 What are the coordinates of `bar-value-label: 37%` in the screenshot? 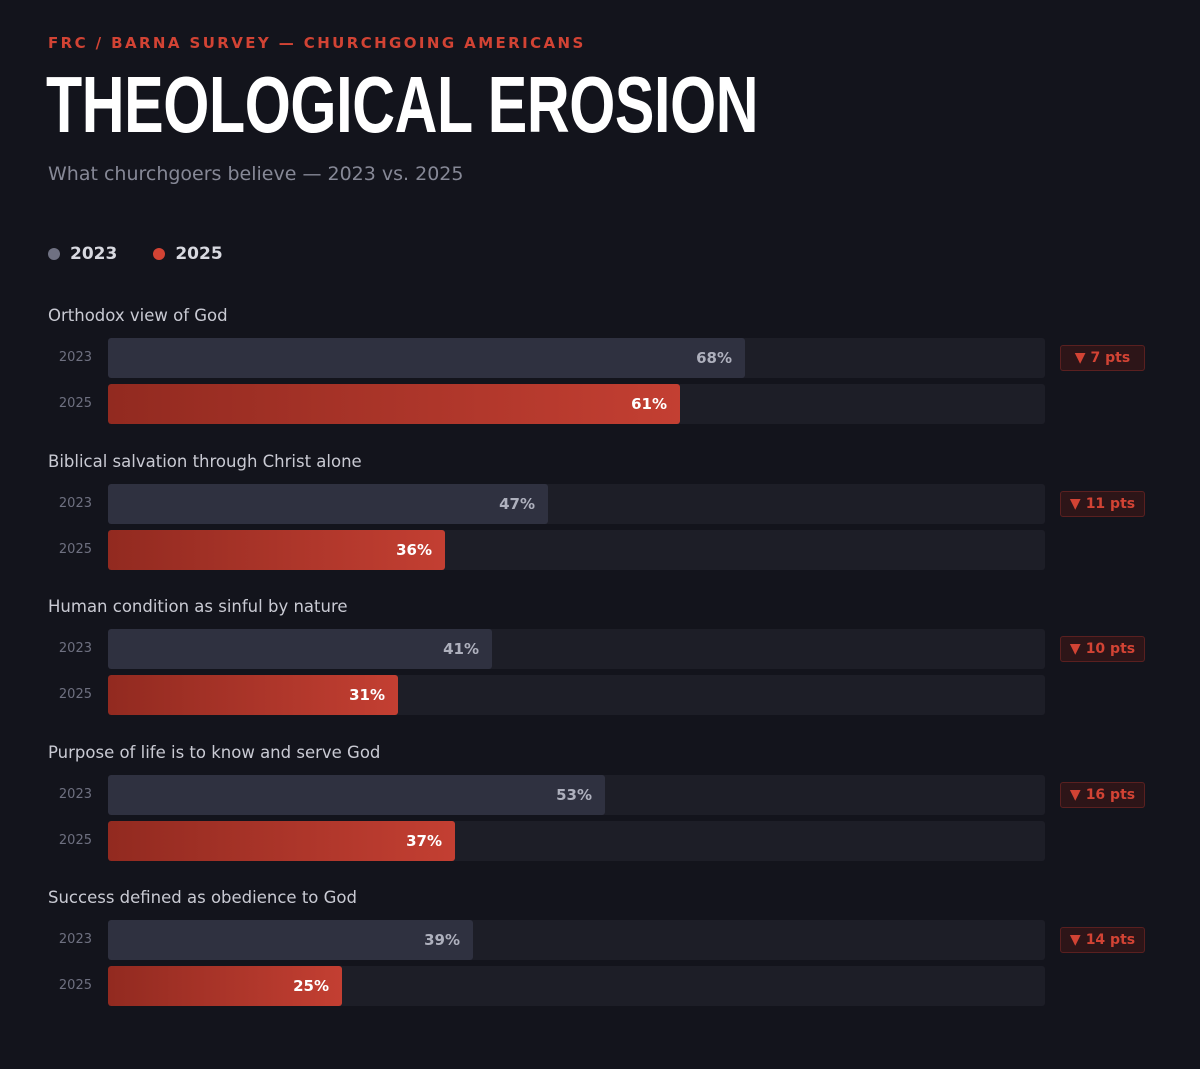 It's located at (424, 840).